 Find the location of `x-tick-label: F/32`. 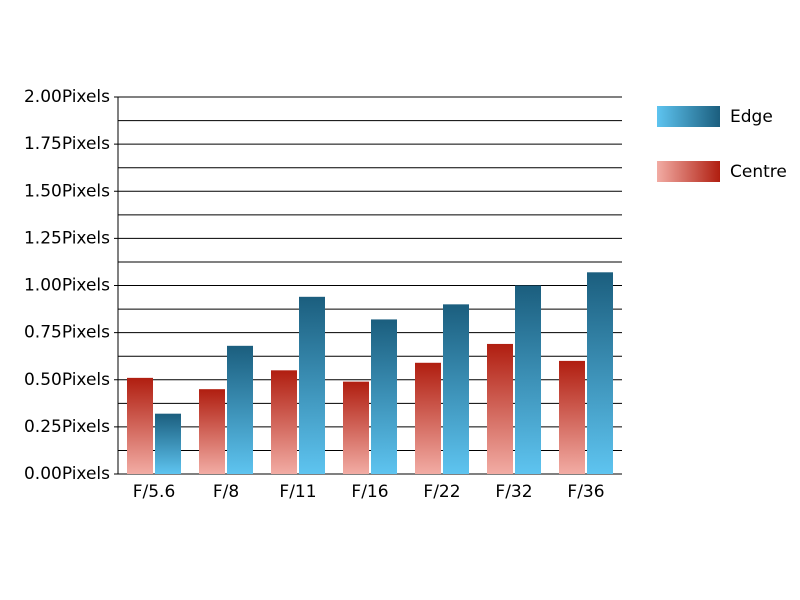

x-tick-label: F/32 is located at coordinates (513, 492).